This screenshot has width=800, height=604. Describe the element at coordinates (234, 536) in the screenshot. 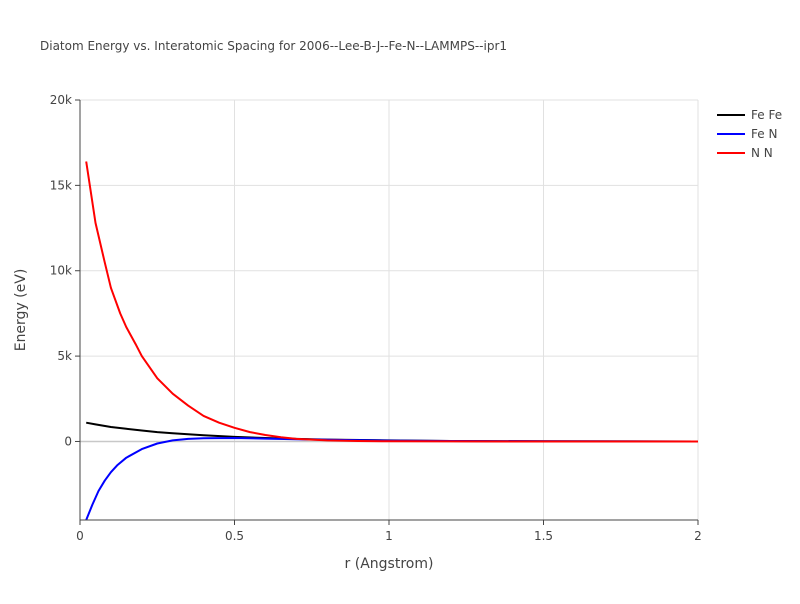

I see `x-tick-label: 0.5` at that location.